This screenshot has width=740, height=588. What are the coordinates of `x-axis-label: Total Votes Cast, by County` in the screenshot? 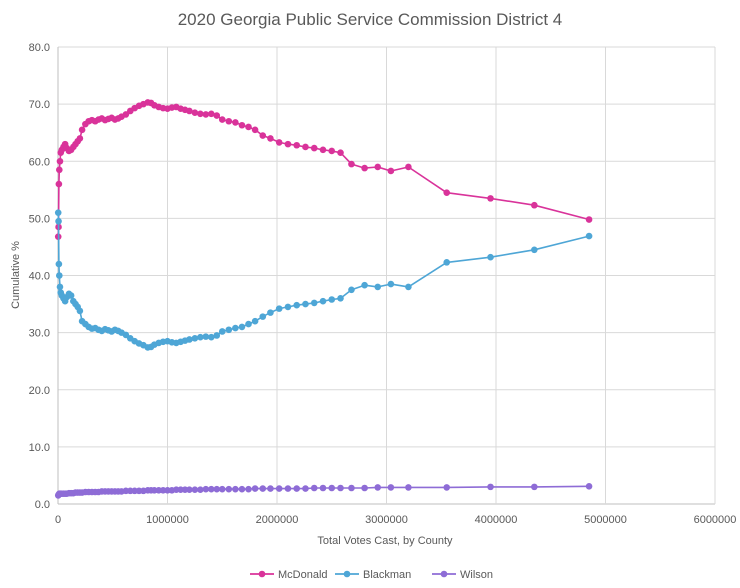 It's located at (385, 541).